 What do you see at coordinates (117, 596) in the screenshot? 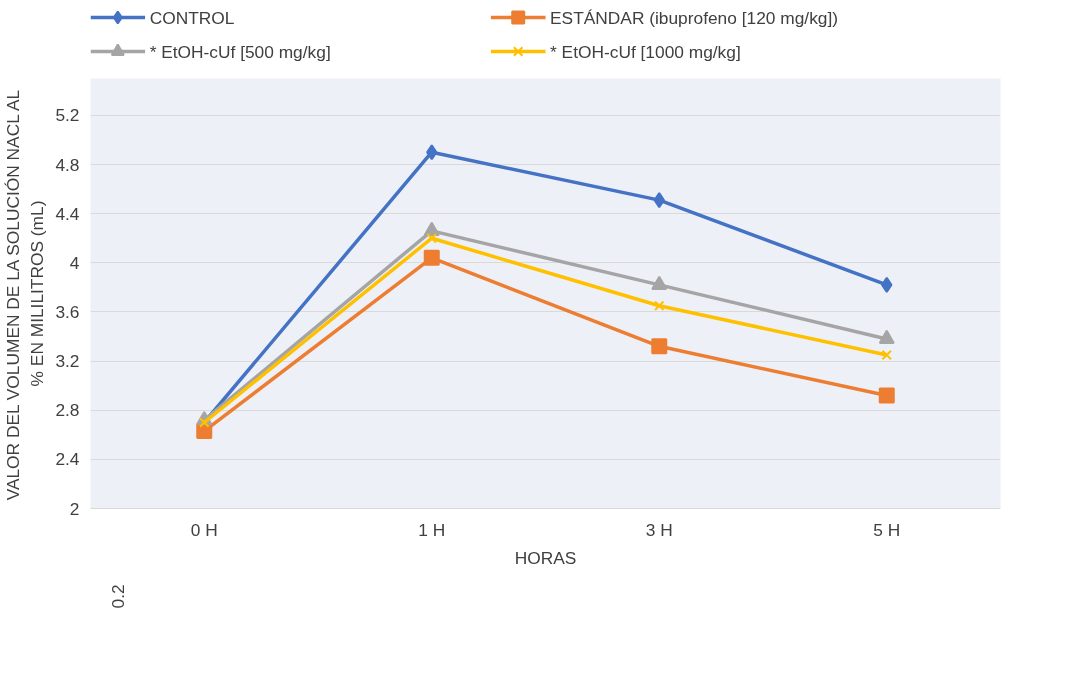
I see `text: 0.2` at bounding box center [117, 596].